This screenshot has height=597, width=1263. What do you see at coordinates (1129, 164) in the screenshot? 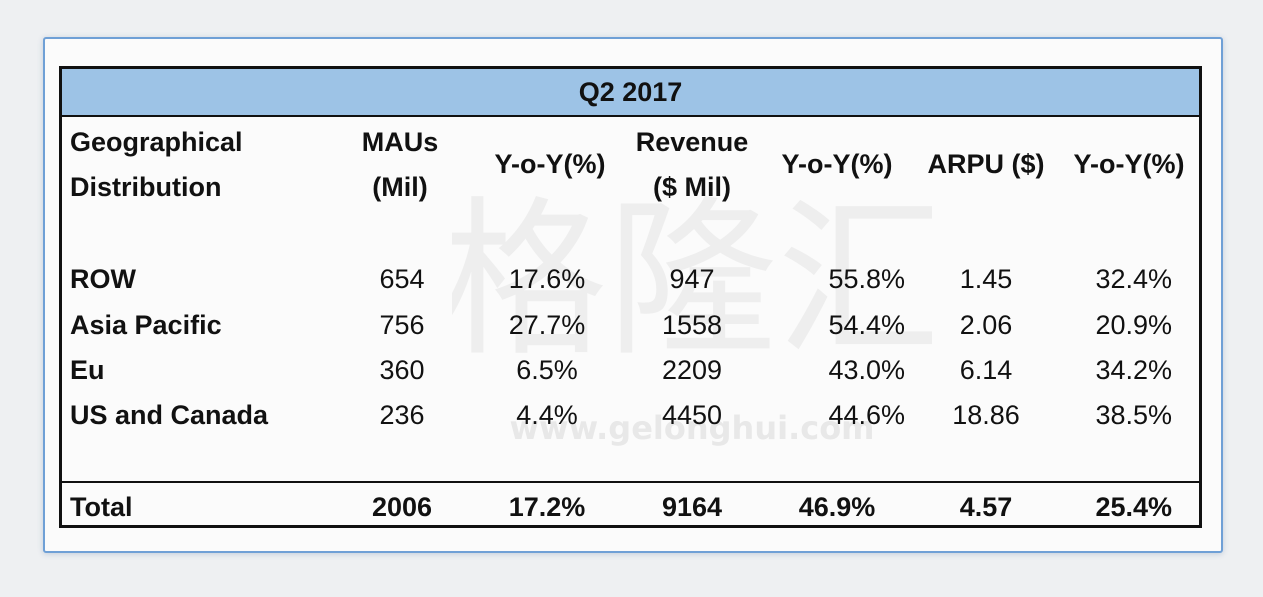
I see `header-arpu-yoy: Y-o-Y(%)` at bounding box center [1129, 164].